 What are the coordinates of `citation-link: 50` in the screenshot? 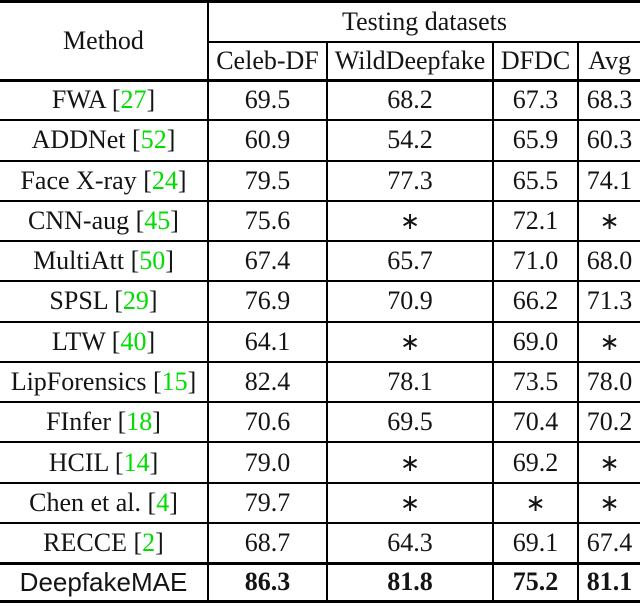 It's located at (152, 261).